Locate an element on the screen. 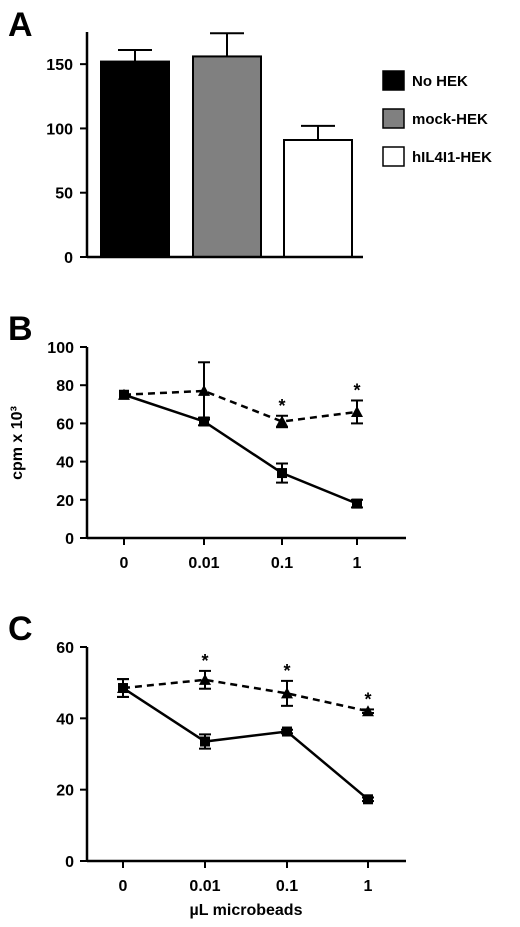  panel-a-legend: No HEK mock-HEK hIL4I1-HEK is located at coordinates (437, 118).